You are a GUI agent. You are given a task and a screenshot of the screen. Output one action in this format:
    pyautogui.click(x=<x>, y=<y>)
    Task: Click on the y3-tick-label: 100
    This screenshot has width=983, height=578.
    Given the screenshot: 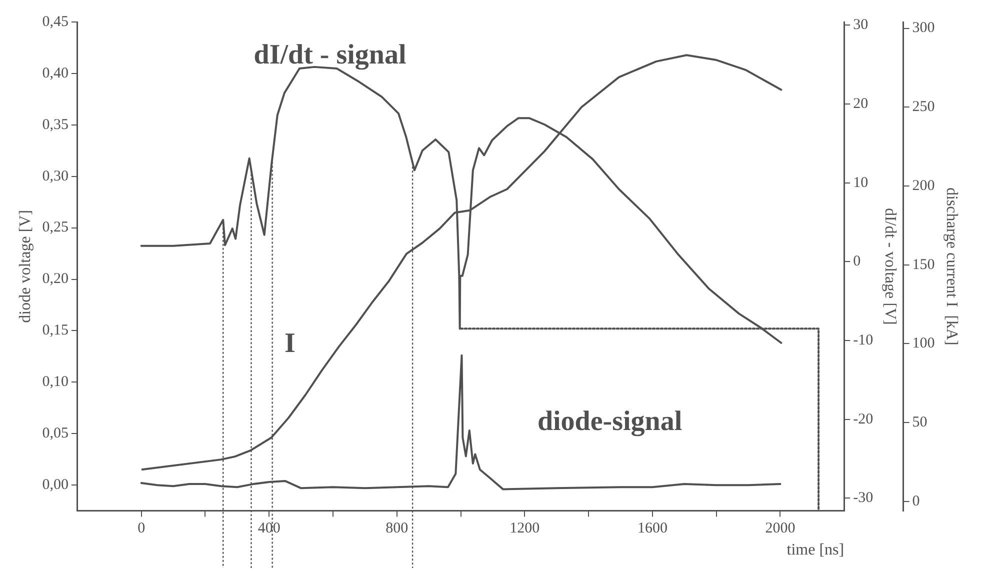 What is the action you would take?
    pyautogui.click(x=923, y=344)
    